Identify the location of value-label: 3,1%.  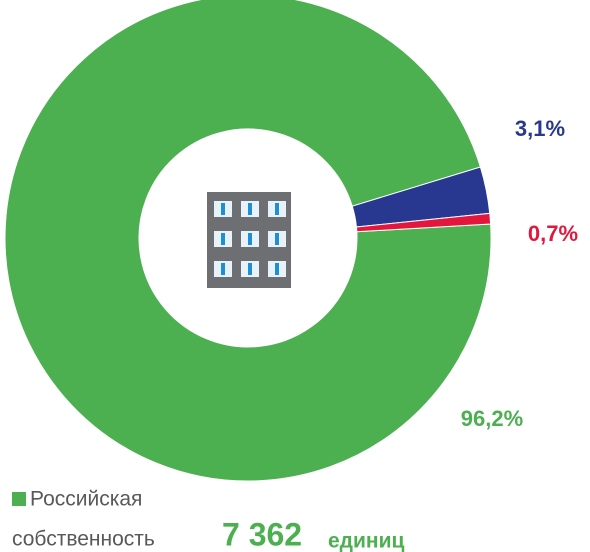
(540, 128).